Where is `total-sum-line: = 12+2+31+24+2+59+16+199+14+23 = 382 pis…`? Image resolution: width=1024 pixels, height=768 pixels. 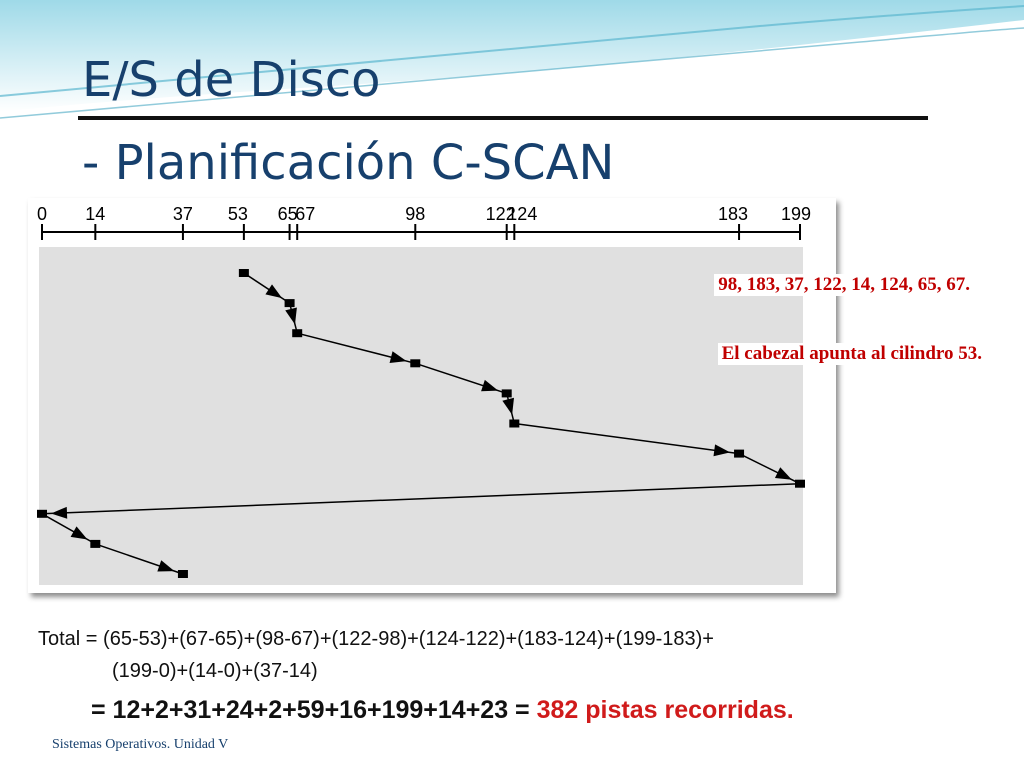
total-sum-line: = 12+2+31+24+2+59+16+199+14+23 = 382 pis… is located at coordinates (442, 710).